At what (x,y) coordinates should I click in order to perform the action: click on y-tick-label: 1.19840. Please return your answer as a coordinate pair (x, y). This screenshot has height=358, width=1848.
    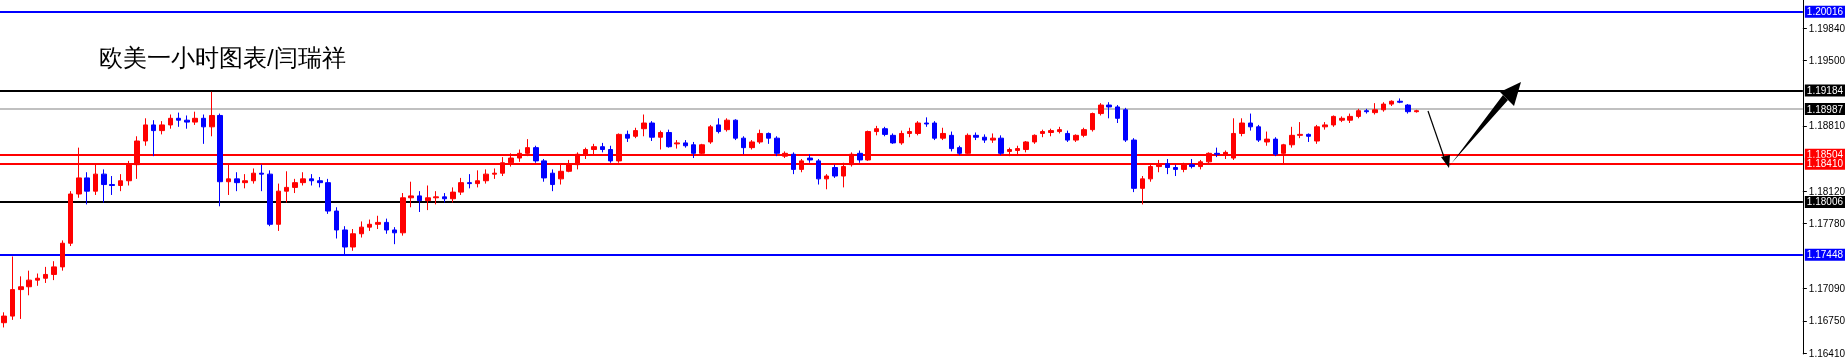
    Looking at the image, I should click on (1827, 28).